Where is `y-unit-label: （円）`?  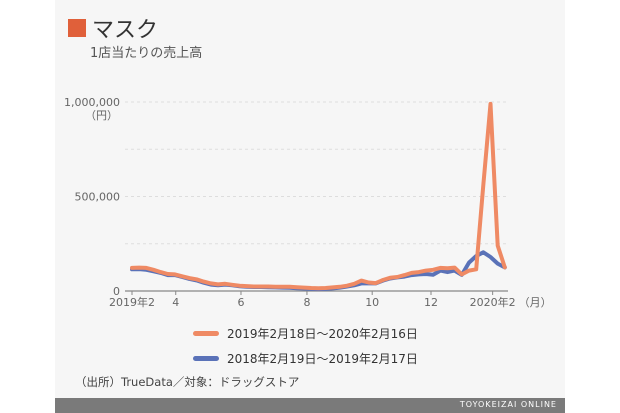 y-unit-label: （円） is located at coordinates (101, 115).